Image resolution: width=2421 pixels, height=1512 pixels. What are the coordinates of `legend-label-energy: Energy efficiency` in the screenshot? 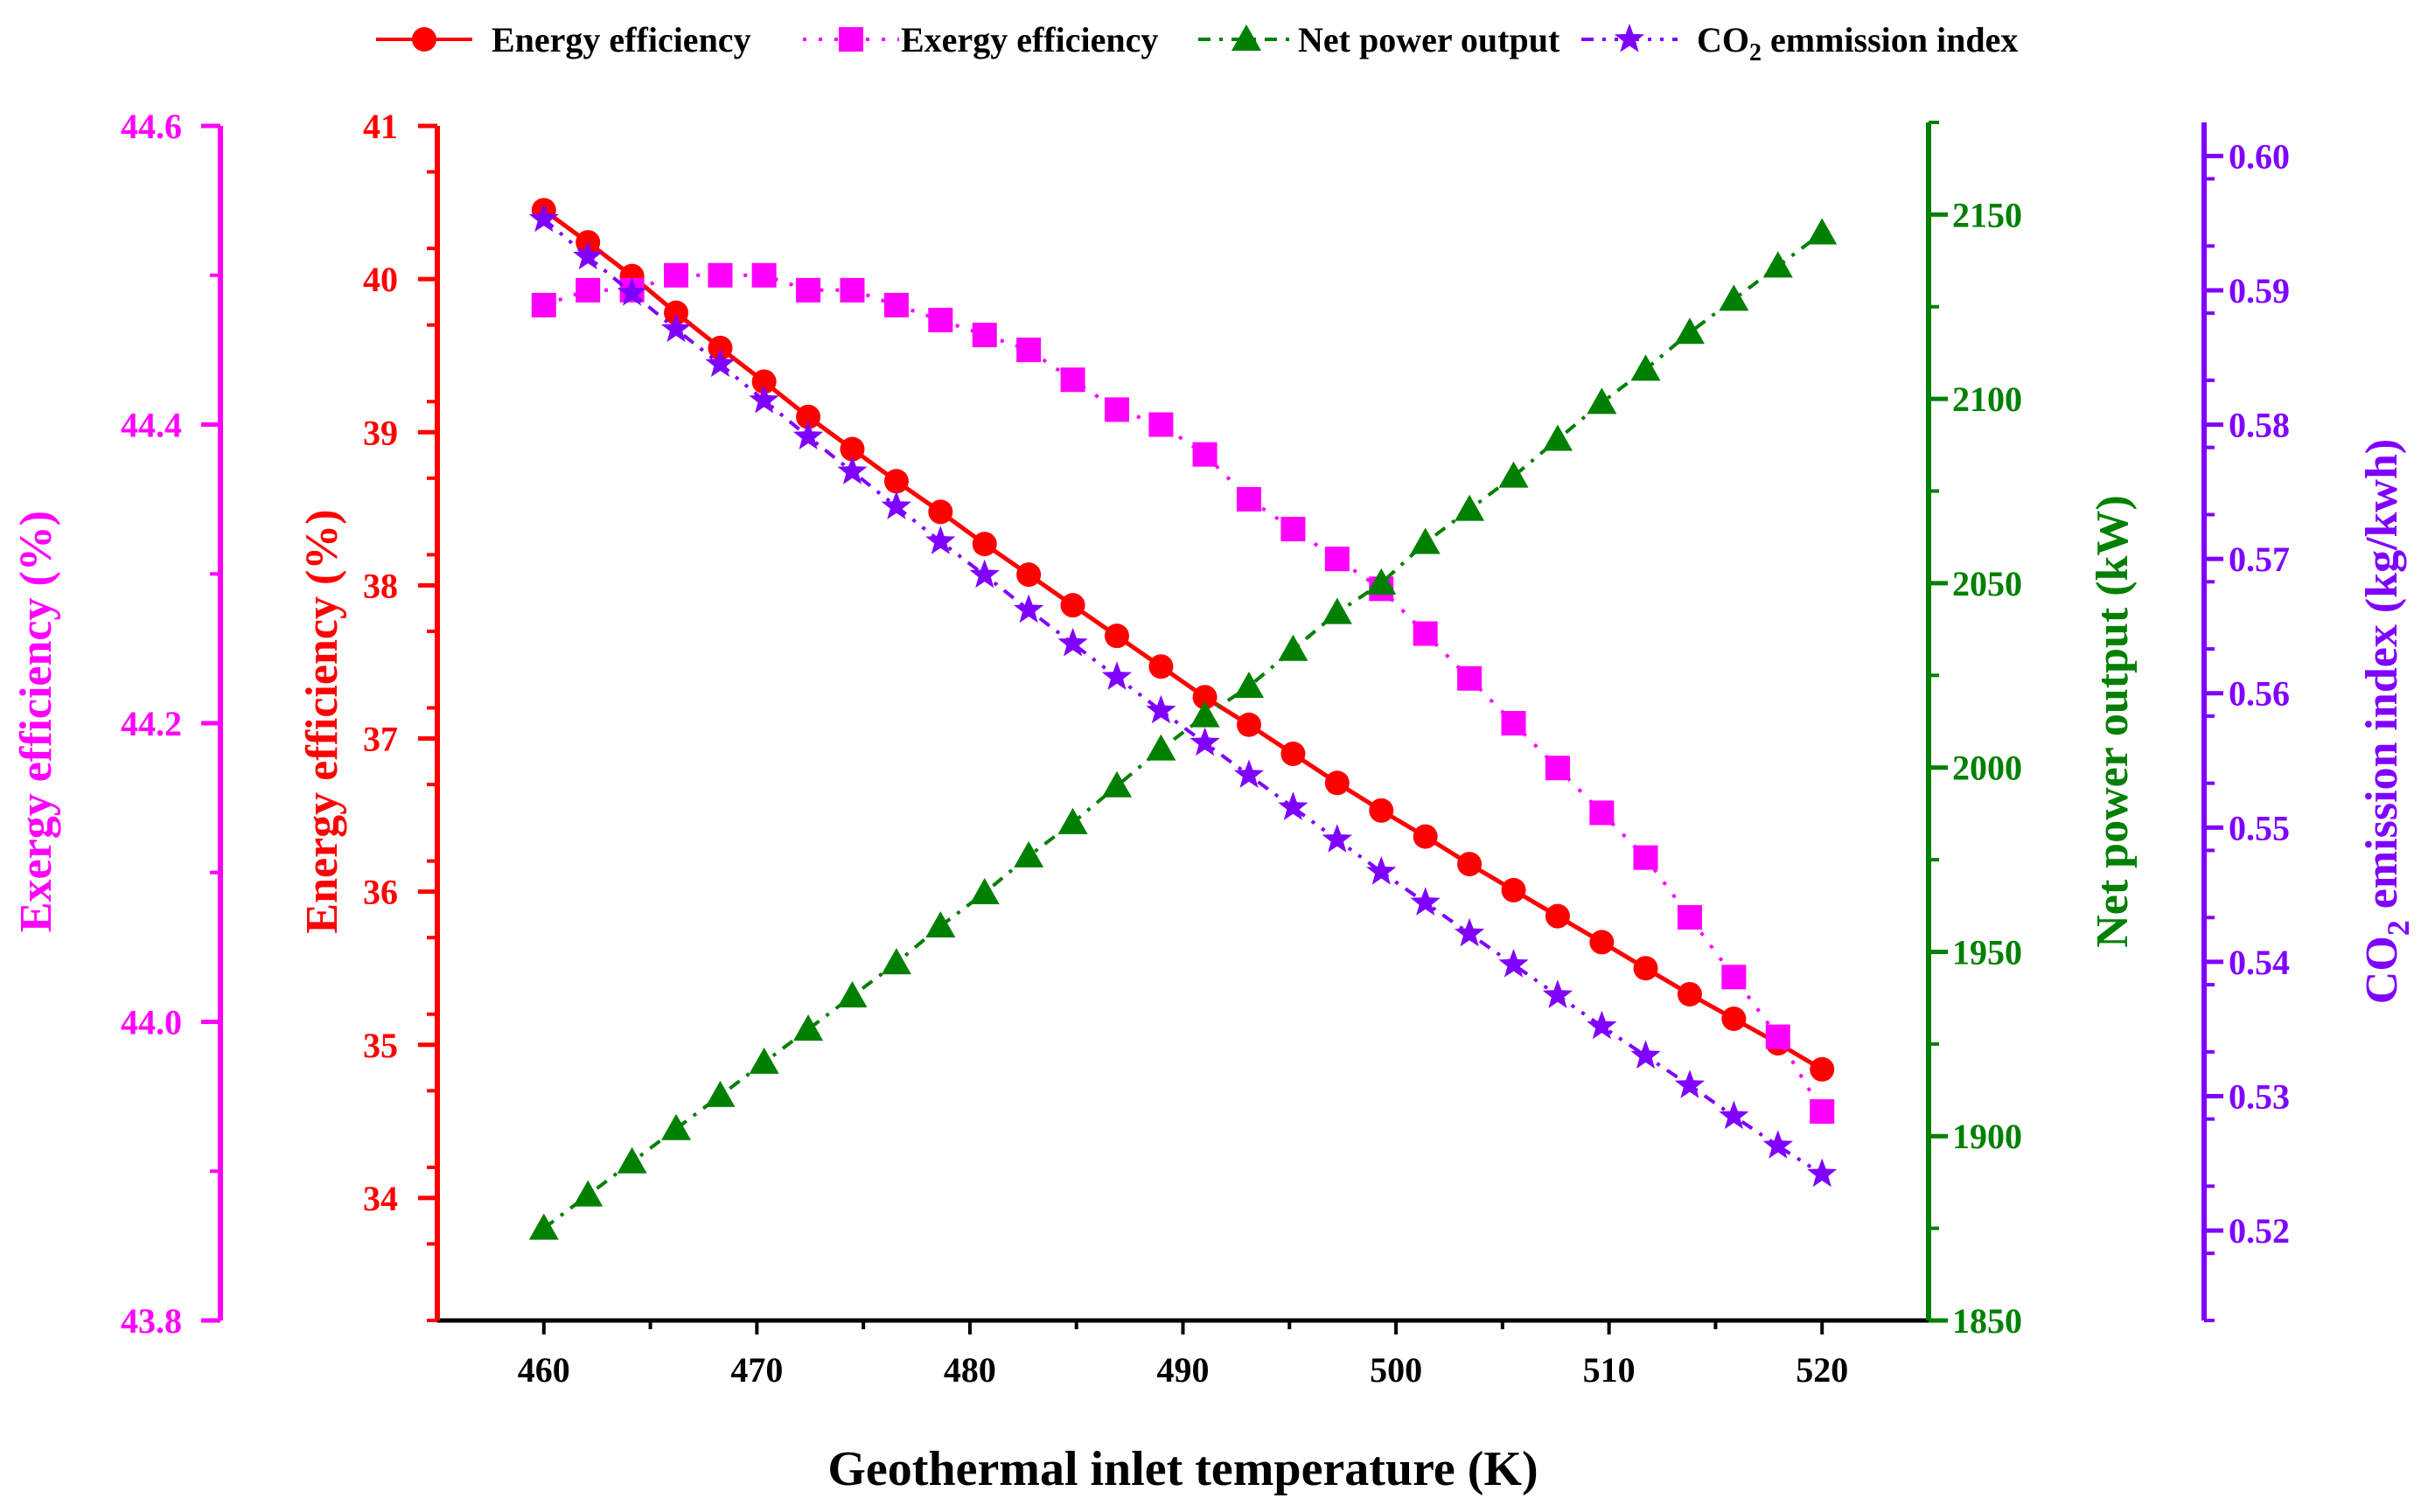 It's located at (621, 40).